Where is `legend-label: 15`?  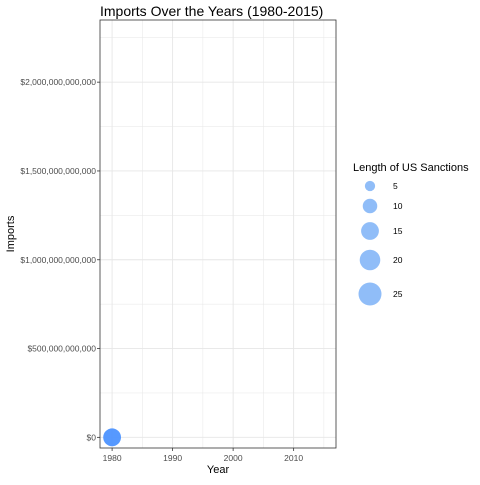
legend-label: 15 is located at coordinates (398, 231).